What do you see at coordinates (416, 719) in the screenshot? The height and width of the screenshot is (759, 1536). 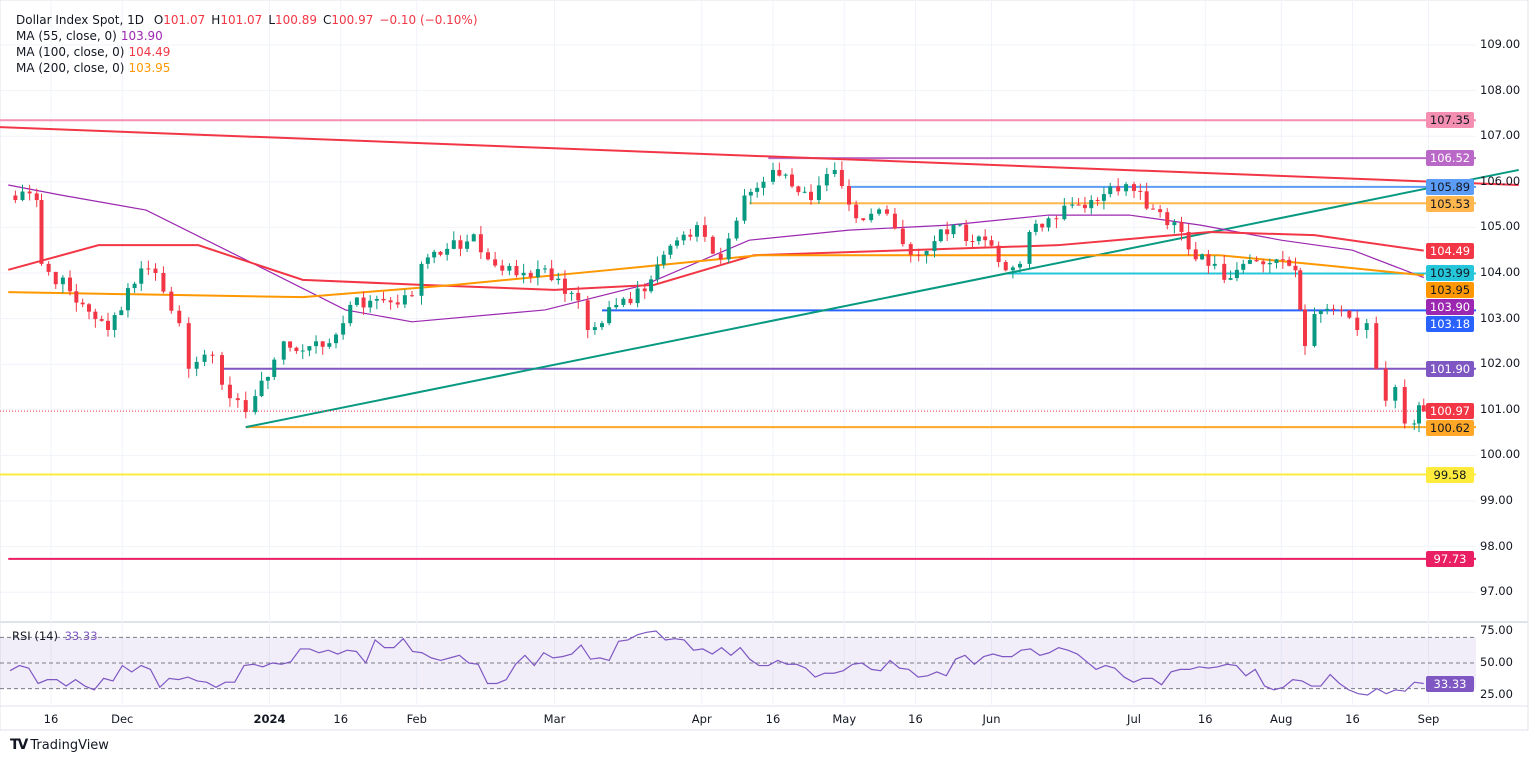 I see `time-tick: Feb` at bounding box center [416, 719].